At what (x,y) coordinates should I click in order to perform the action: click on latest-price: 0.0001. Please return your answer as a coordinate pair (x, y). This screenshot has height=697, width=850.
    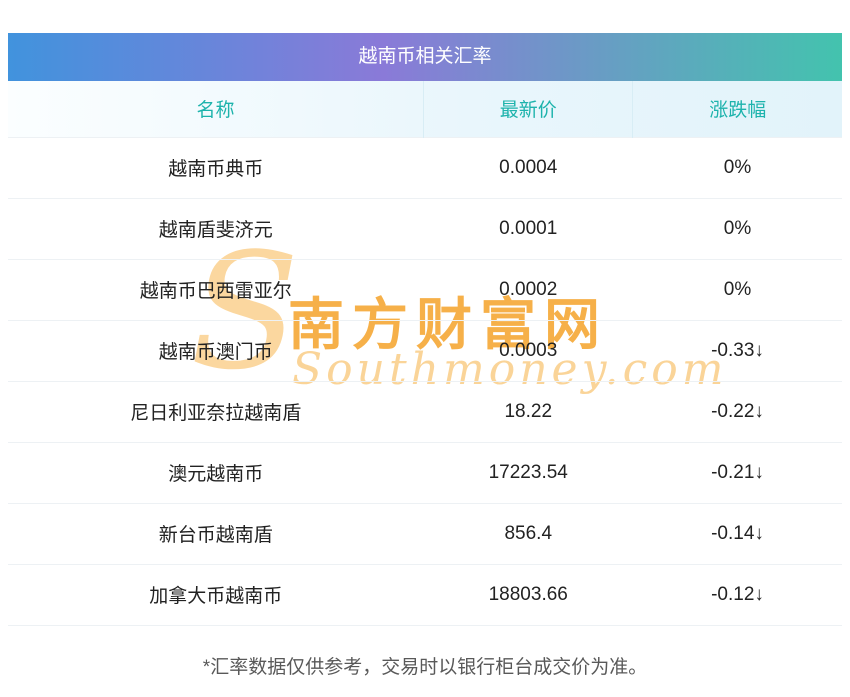
    Looking at the image, I should click on (528, 228).